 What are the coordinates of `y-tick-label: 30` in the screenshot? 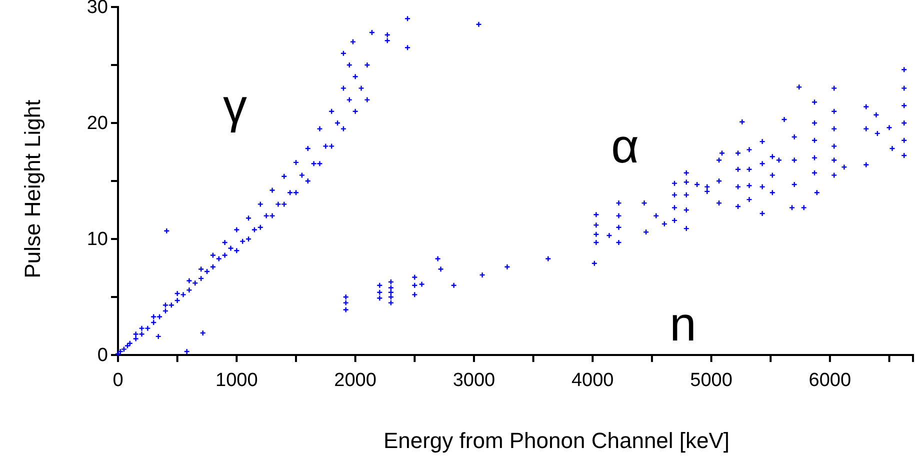 It's located at (97, 9).